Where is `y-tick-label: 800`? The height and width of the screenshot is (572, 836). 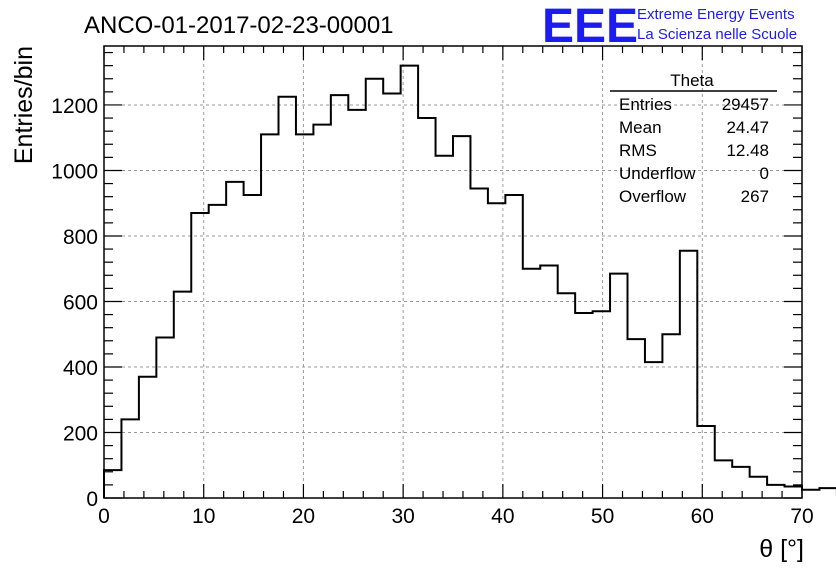
y-tick-label: 800 is located at coordinates (80, 237).